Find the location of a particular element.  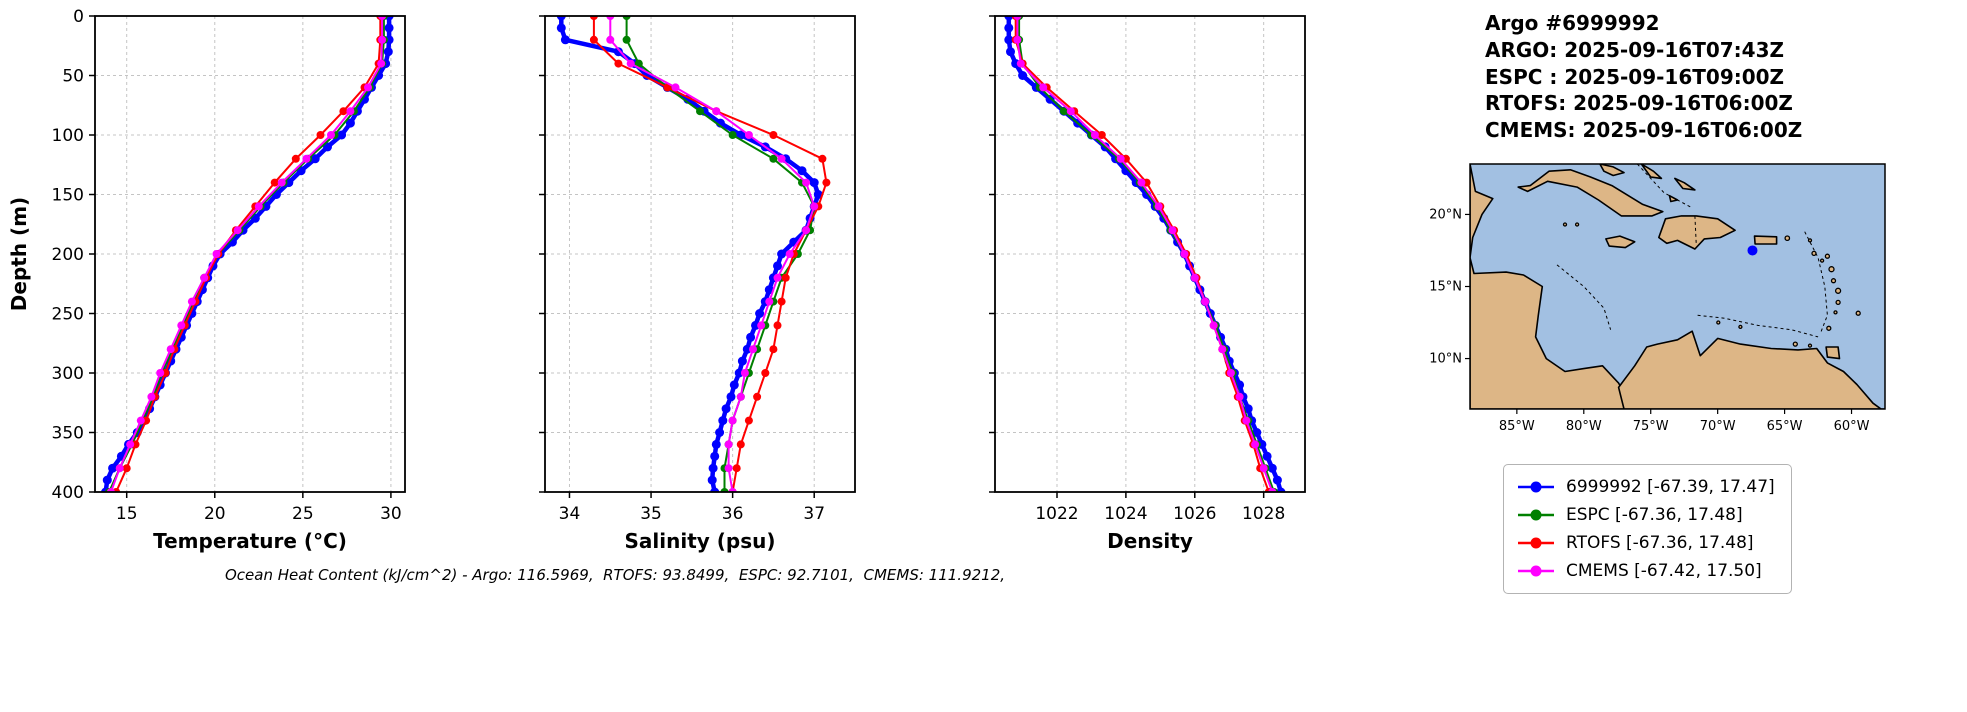

header-line: RTOFS: 2025-09-16T06:00Z is located at coordinates (1639, 103).